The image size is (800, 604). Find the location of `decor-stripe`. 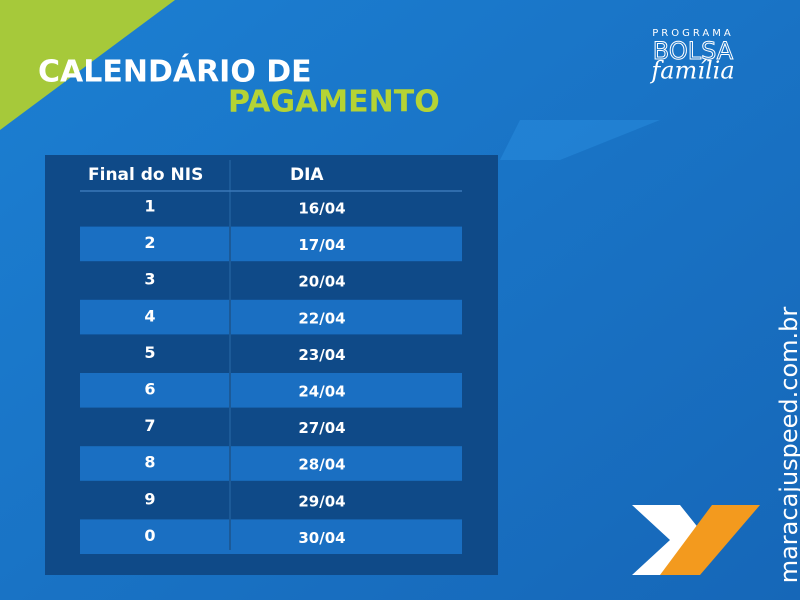

decor-stripe is located at coordinates (580, 140).